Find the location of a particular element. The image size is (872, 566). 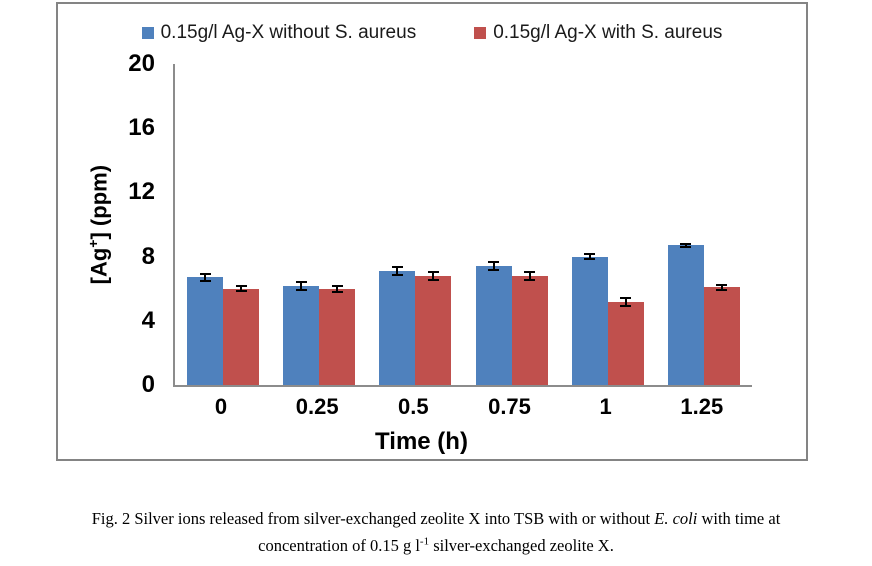

y-tick-label: 20 is located at coordinates (141, 63).